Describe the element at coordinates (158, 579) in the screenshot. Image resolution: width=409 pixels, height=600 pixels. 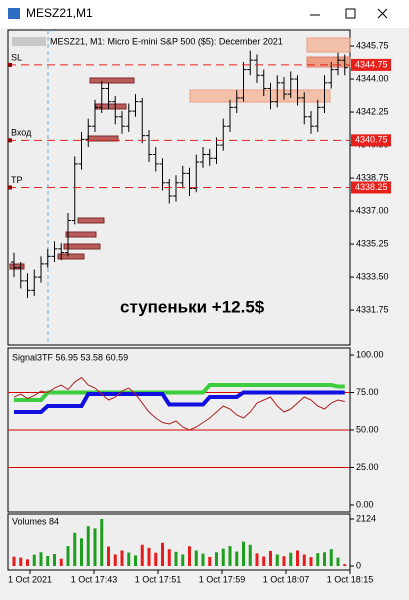
I see `x-tick-label: 1 Oct 17:51` at that location.